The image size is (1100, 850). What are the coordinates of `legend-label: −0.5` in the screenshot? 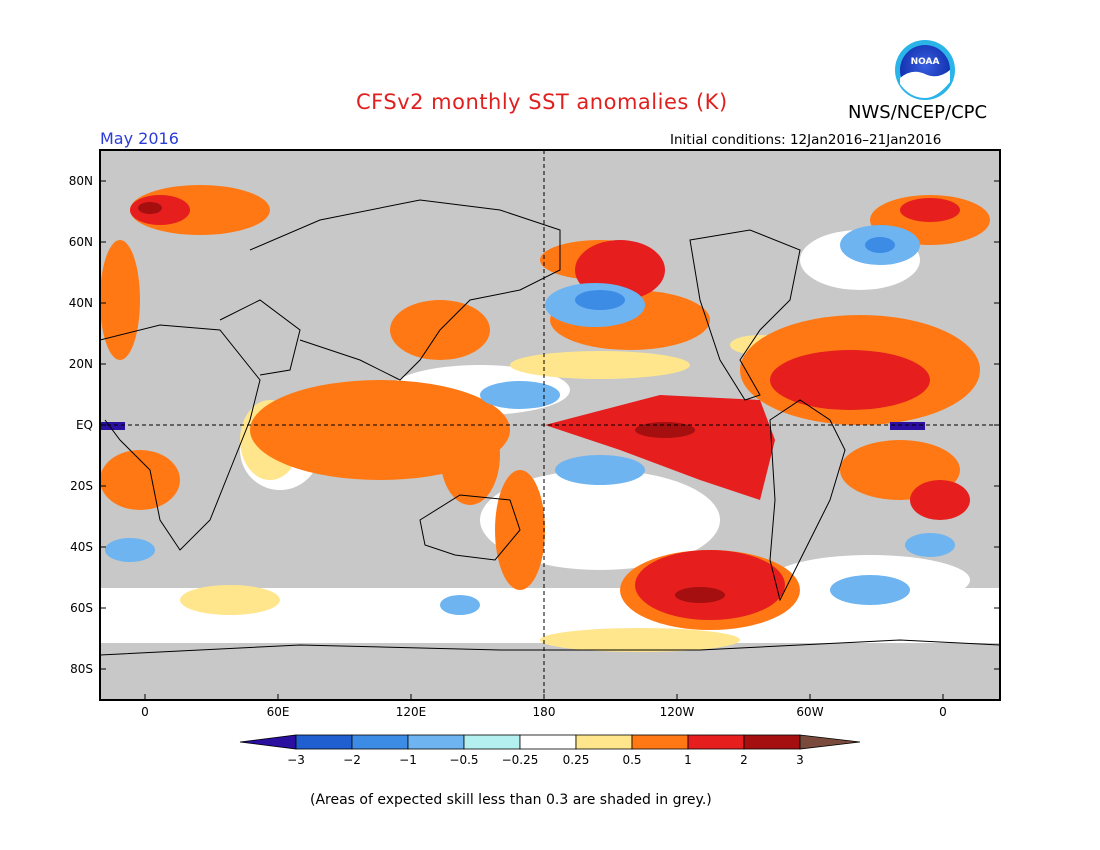 It's located at (463, 760).